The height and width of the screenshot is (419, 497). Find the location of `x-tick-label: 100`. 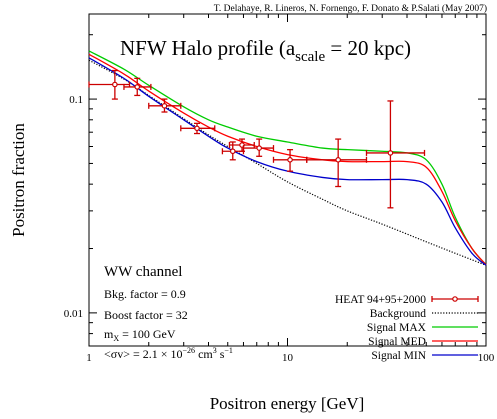

x-tick-label: 100 is located at coordinates (486, 358).